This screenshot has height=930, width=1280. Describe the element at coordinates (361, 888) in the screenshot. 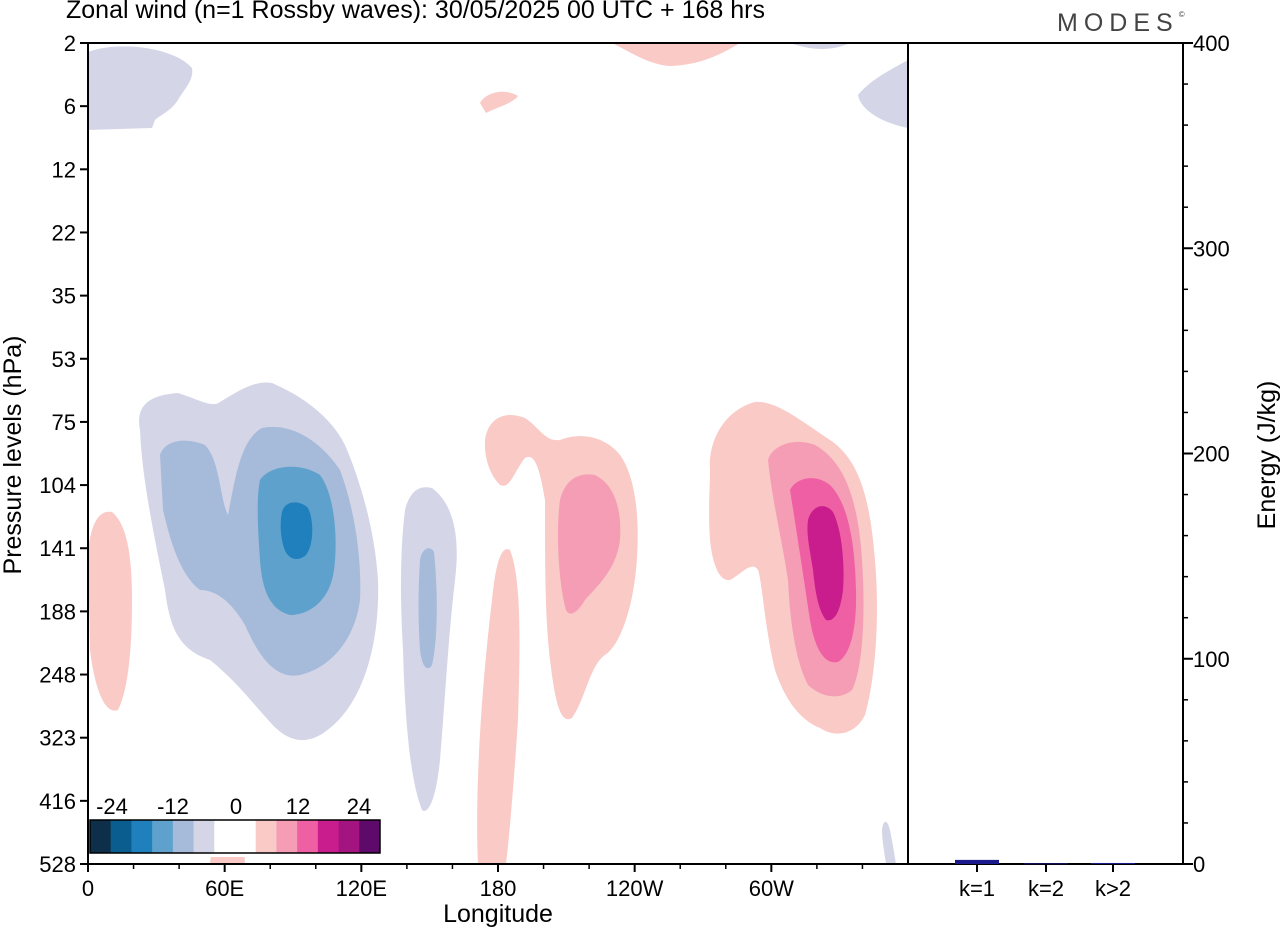

I see `x-tick-label-2: 120E` at that location.